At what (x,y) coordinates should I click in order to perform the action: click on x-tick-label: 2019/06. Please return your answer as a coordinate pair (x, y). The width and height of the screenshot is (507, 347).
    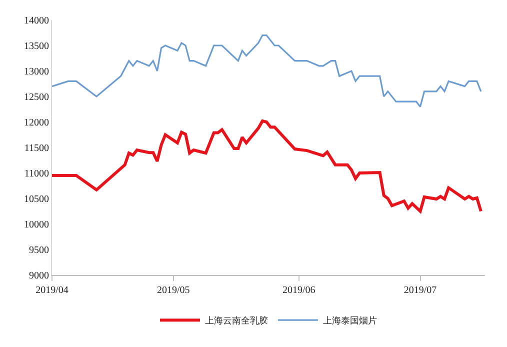
    Looking at the image, I should click on (299, 290).